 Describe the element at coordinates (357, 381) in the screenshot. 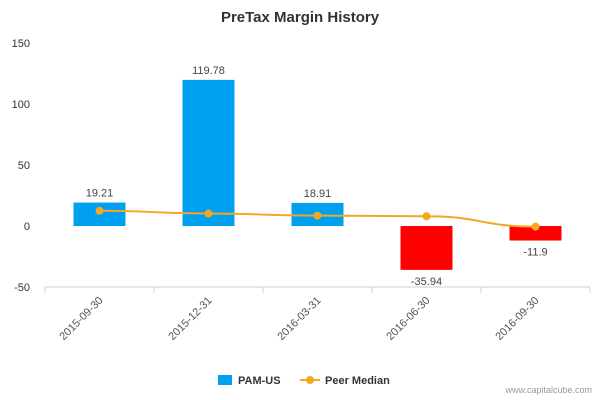

I see `legend-label-peer-median: Peer Median` at that location.